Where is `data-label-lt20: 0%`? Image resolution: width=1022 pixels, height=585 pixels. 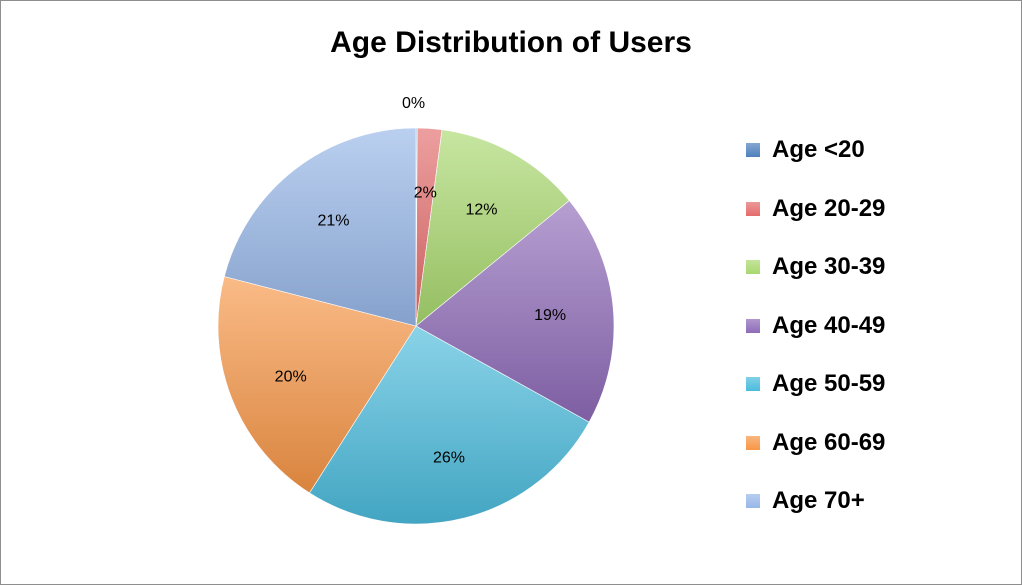 data-label-lt20: 0% is located at coordinates (413, 103).